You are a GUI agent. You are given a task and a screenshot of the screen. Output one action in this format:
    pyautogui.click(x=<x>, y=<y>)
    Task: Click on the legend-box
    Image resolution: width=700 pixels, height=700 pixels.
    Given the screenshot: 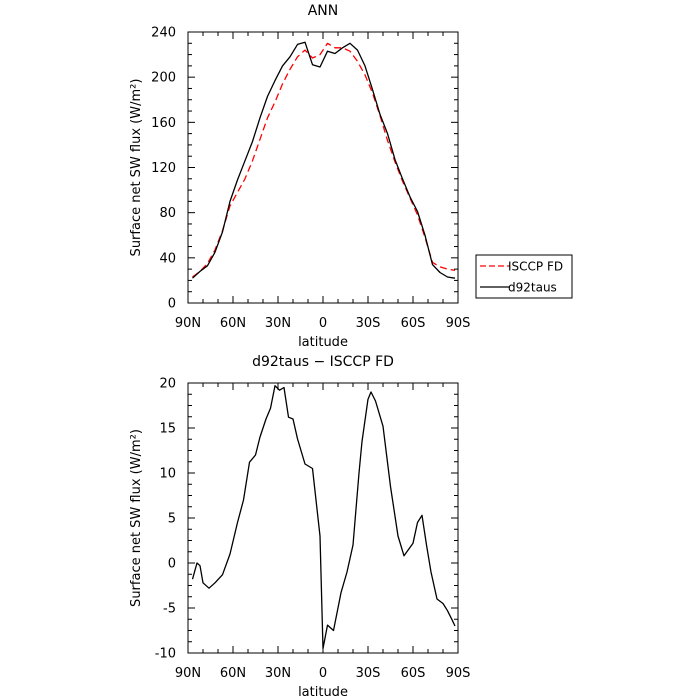 What is the action you would take?
    pyautogui.click(x=524, y=276)
    